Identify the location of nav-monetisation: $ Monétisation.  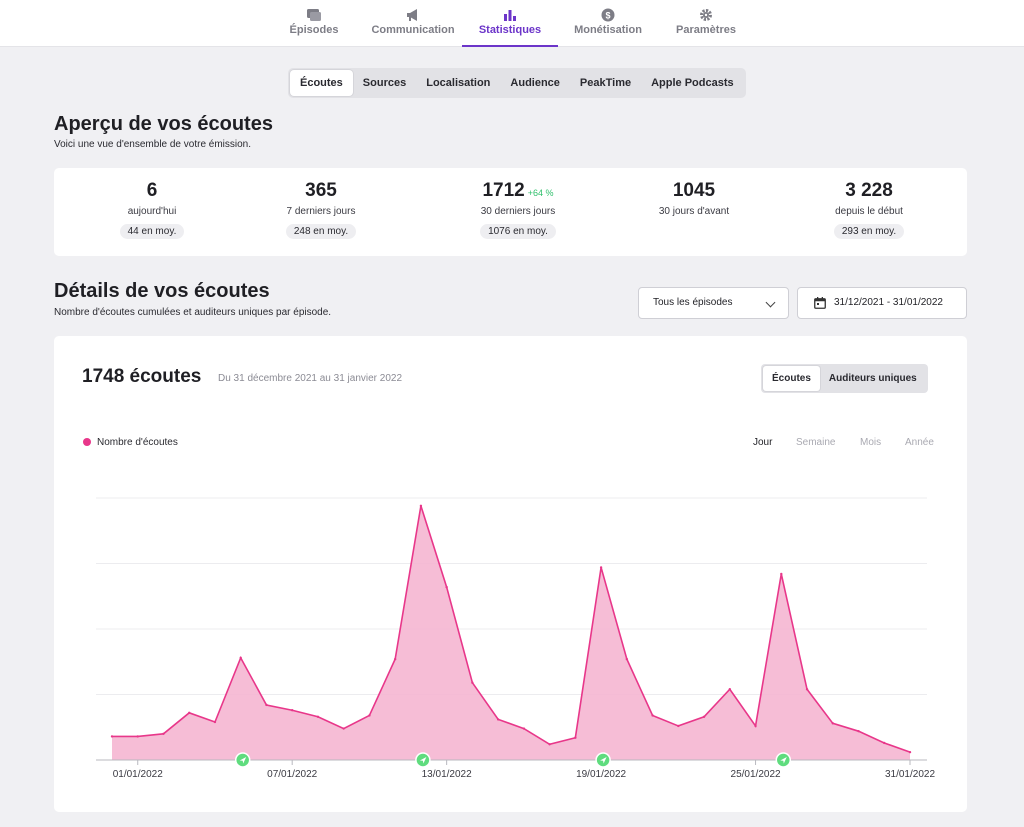
(608, 23).